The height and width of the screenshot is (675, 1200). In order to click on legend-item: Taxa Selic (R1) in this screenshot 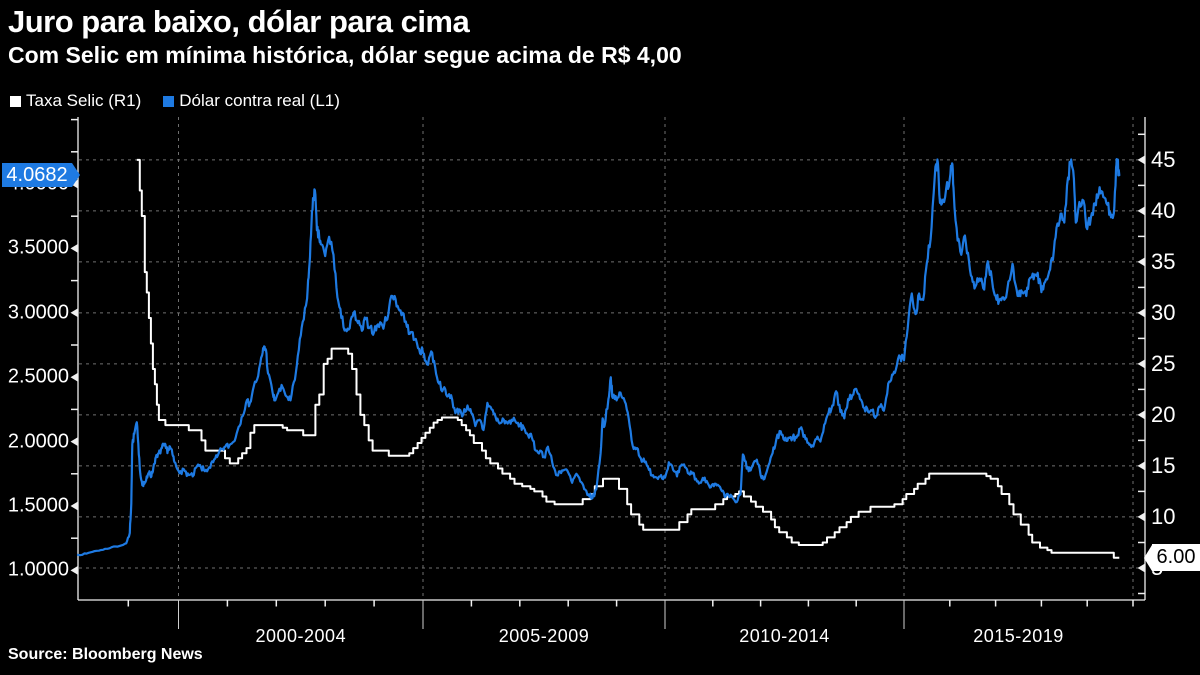, I will do `click(75, 101)`.